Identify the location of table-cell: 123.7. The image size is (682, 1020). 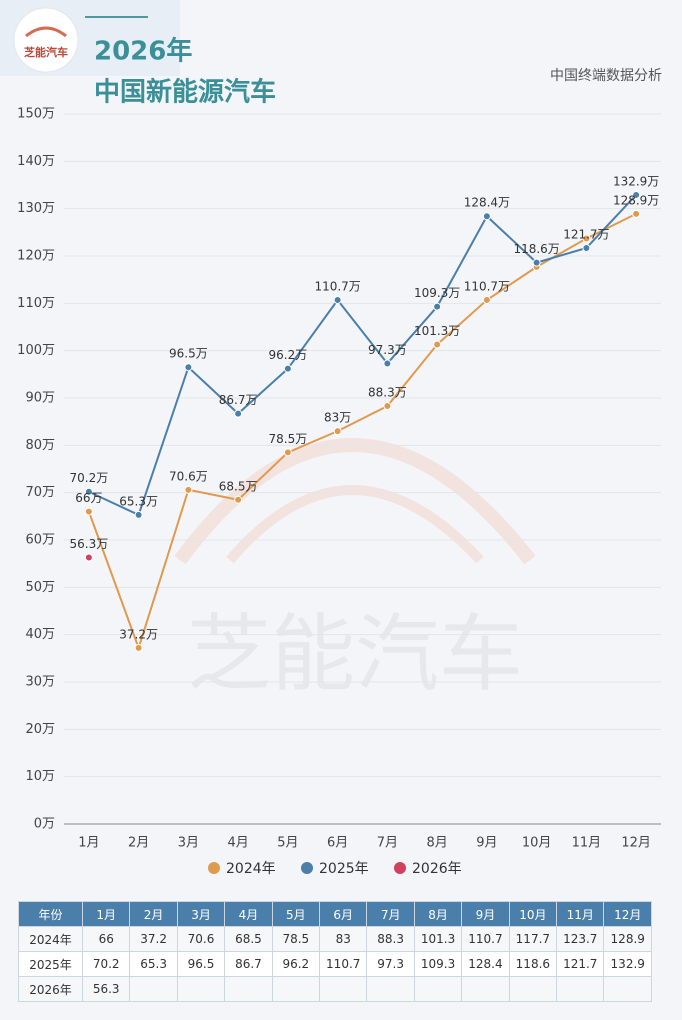
(580, 939).